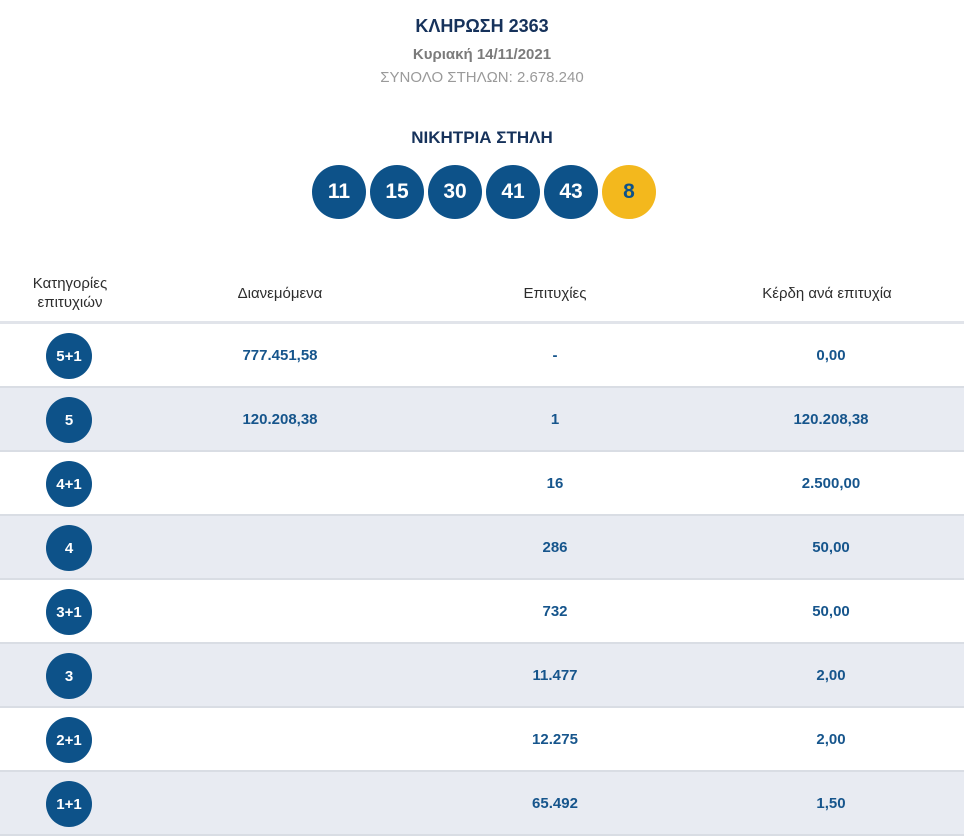 This screenshot has height=838, width=964. What do you see at coordinates (69, 356) in the screenshot?
I see `category-badge: 5+1` at bounding box center [69, 356].